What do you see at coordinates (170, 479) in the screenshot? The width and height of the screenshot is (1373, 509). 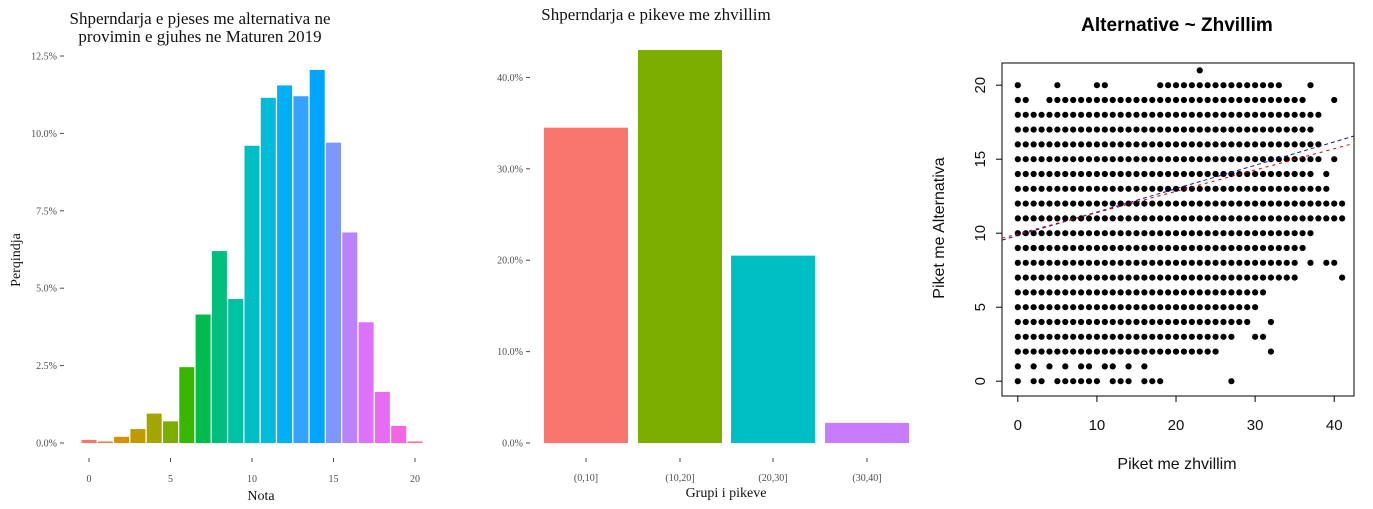 I see `chart1-x-tick-label: 5` at bounding box center [170, 479].